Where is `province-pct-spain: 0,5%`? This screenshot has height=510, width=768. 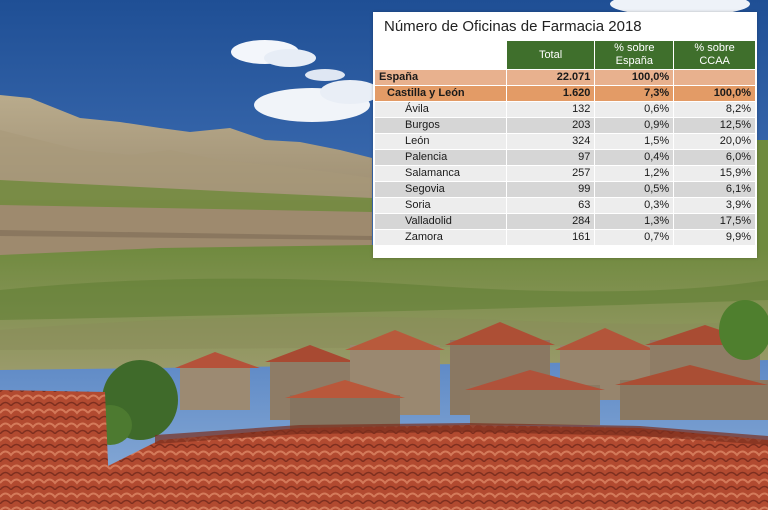 province-pct-spain: 0,5% is located at coordinates (634, 189).